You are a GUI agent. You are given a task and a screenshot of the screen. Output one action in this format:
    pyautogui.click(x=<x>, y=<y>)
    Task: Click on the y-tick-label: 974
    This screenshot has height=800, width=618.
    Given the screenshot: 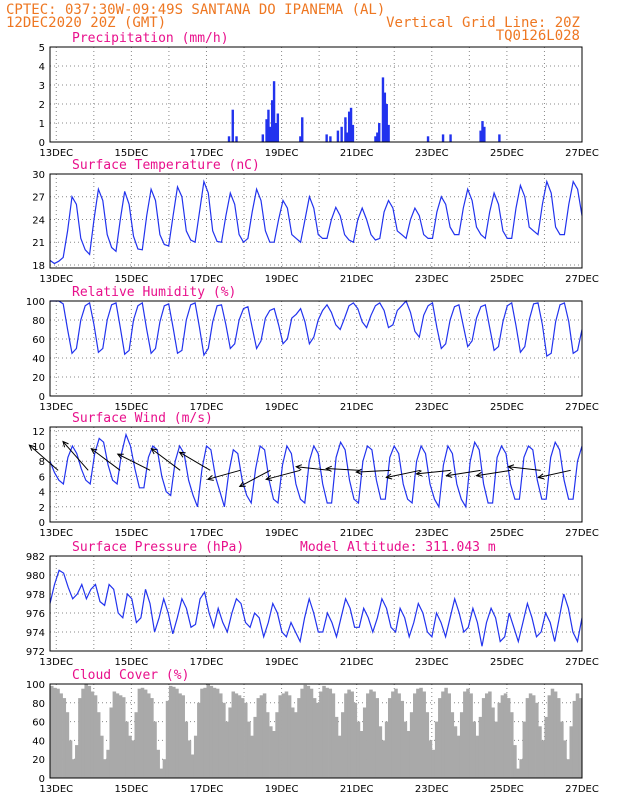 What is the action you would take?
    pyautogui.click(x=35, y=633)
    